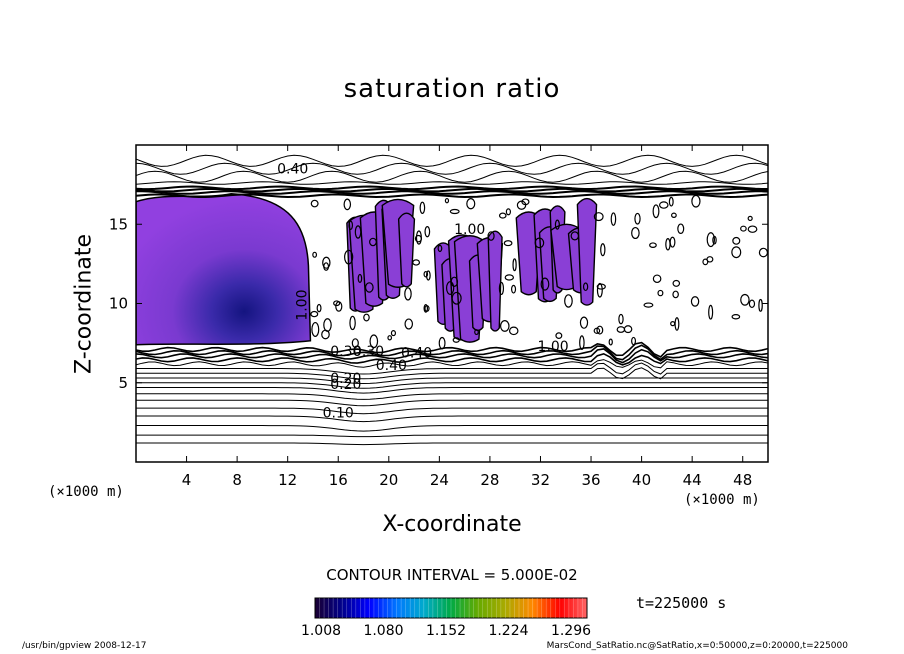 The image size is (904, 654). I want to click on x-unit-left: (×1000 m), so click(86, 492).